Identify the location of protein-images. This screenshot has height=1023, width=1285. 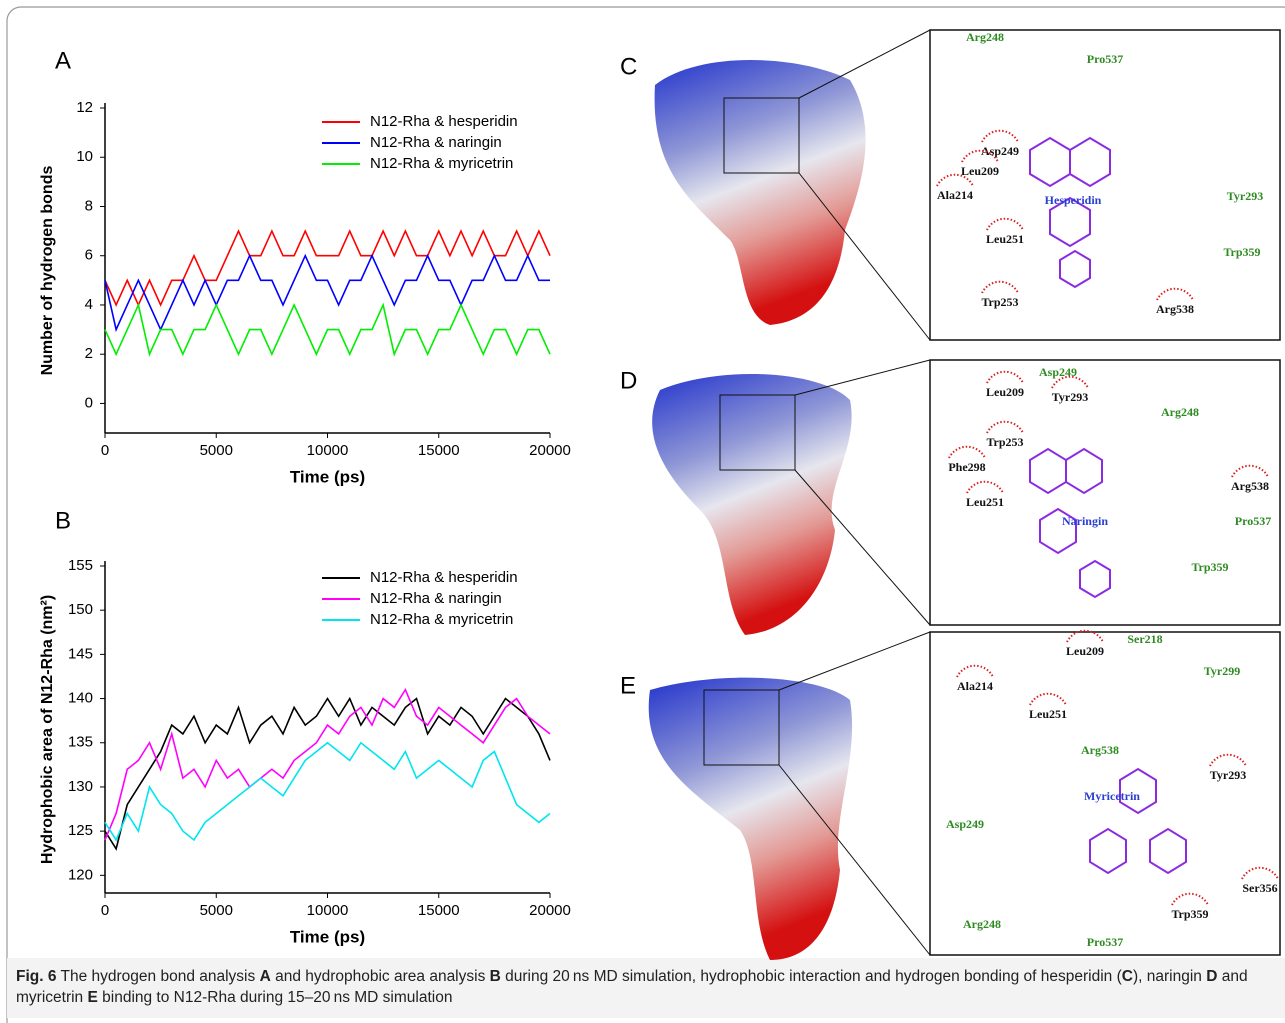
(757, 510).